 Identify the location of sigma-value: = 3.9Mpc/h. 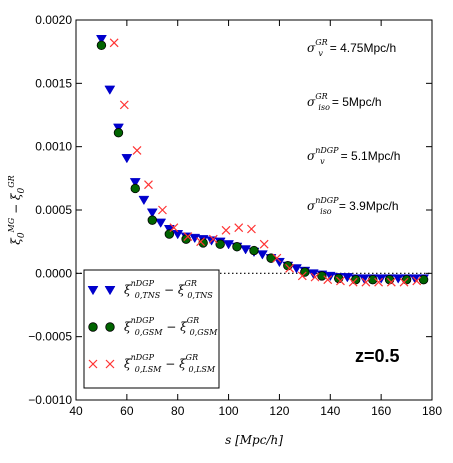
(369, 206).